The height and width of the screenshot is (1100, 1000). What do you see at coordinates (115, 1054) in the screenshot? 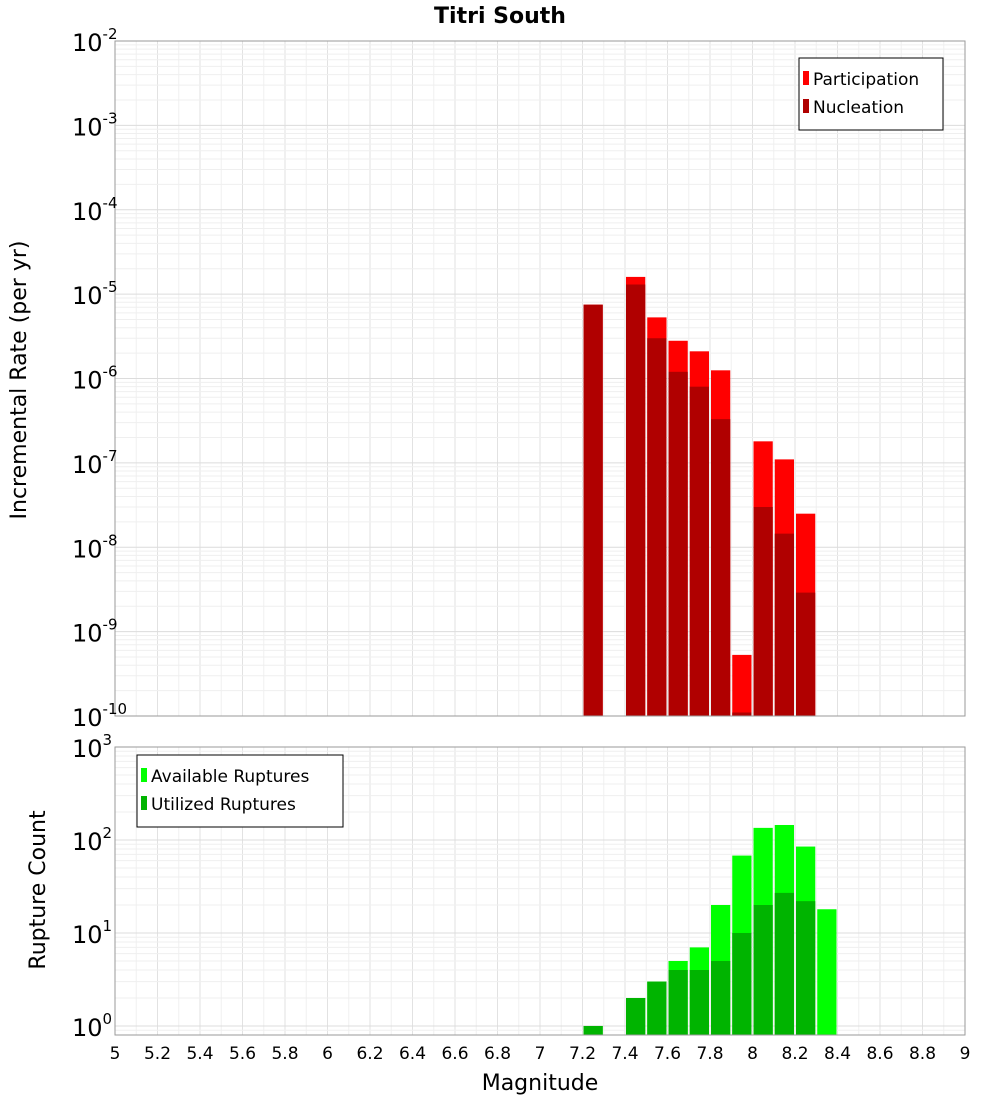
I see `x-tick-label: 5` at bounding box center [115, 1054].